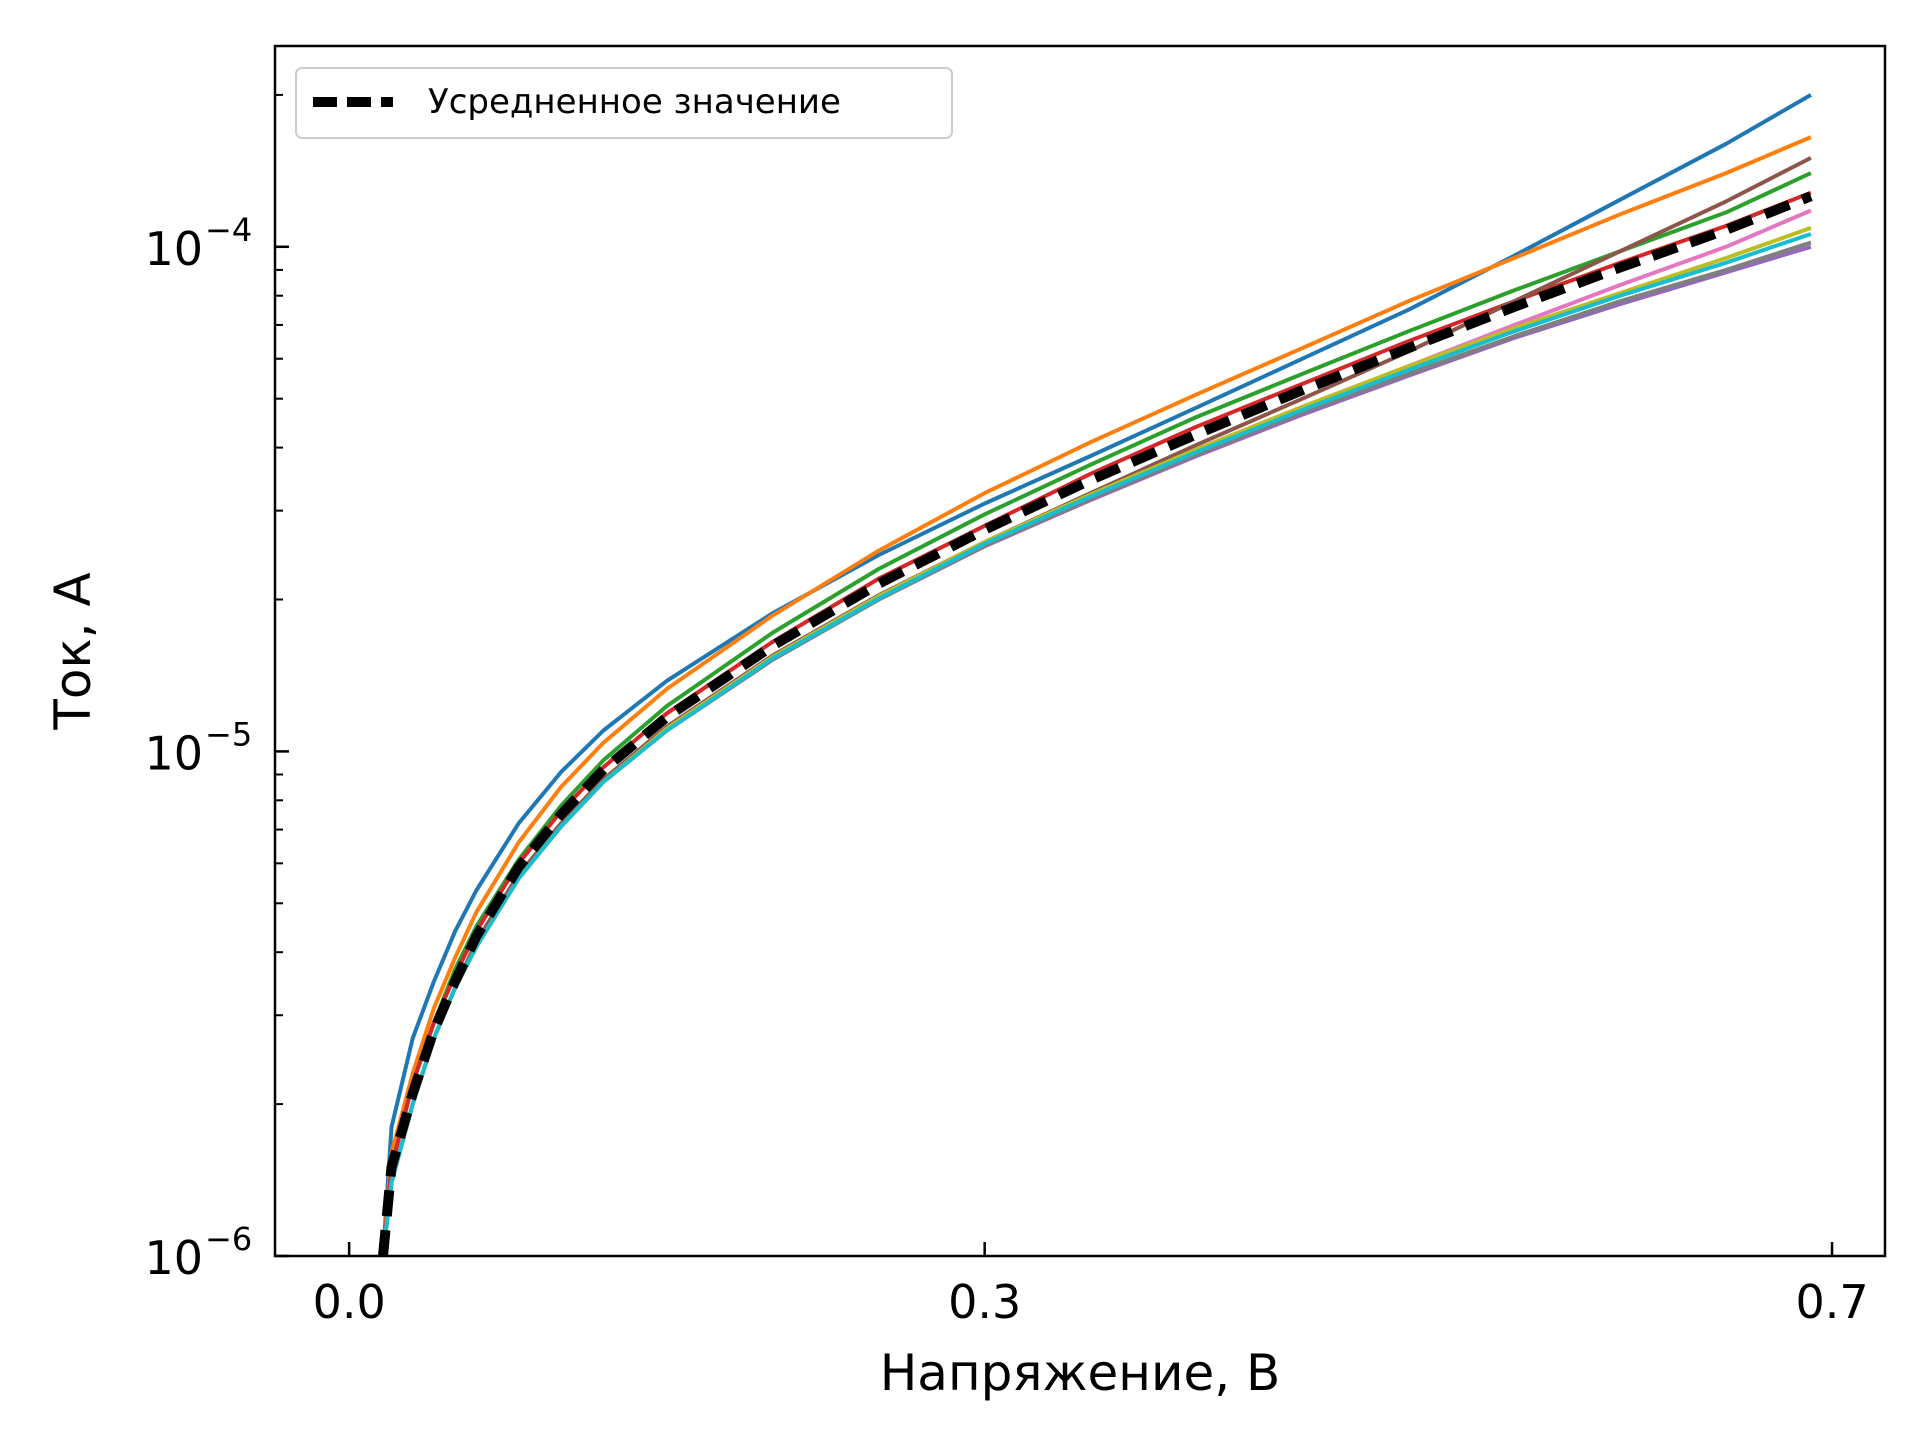  I want to click on legend: Усредненное значение, so click(624, 103).